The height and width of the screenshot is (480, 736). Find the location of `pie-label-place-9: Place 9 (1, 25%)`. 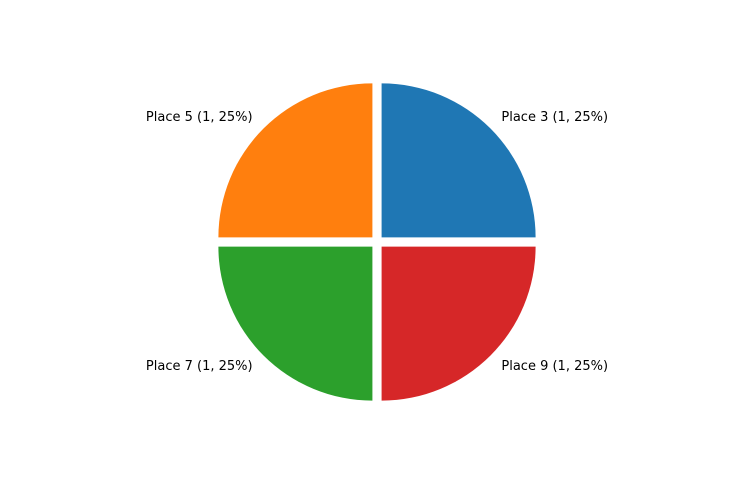

pie-label-place-9: Place 9 (1, 25%) is located at coordinates (554, 366).